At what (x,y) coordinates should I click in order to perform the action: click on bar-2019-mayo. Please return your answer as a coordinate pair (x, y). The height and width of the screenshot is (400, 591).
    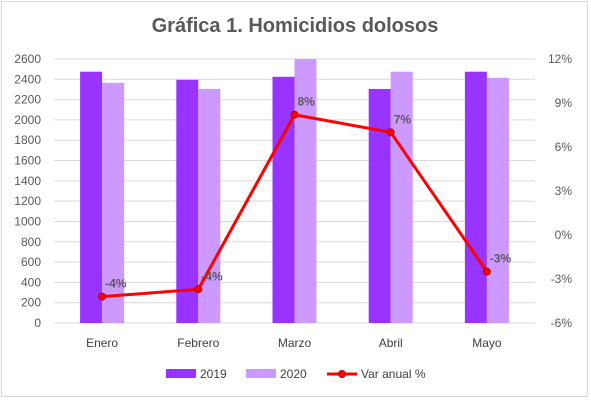
    Looking at the image, I should click on (475, 197).